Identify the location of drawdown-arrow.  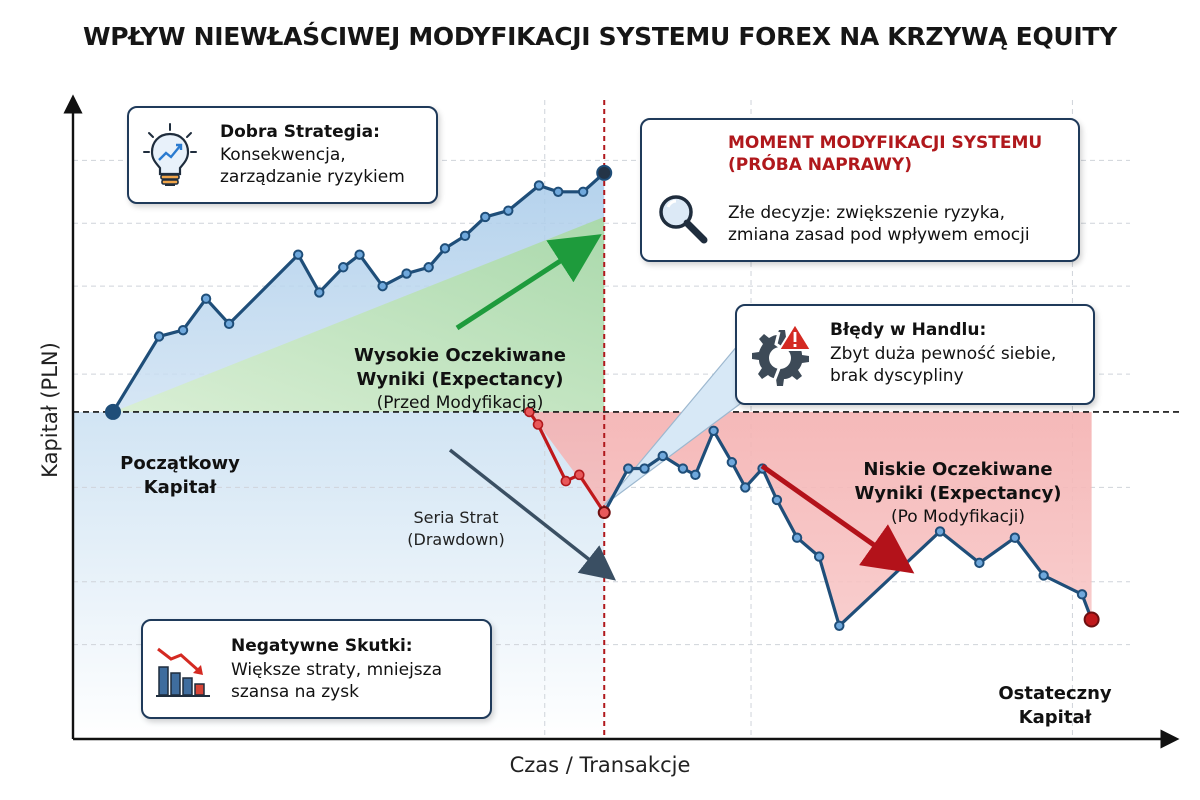
(532, 514).